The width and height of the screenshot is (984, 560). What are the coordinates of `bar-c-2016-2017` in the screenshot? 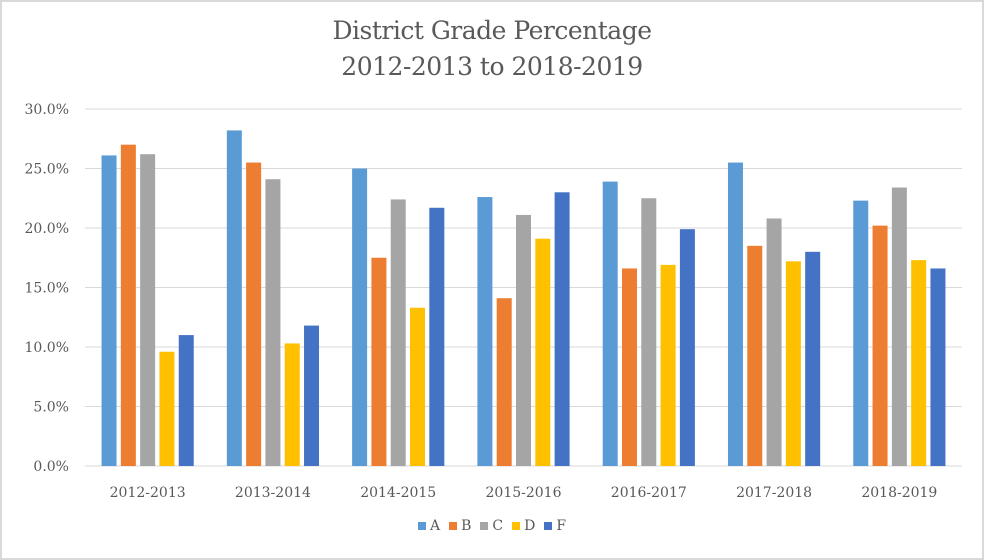 It's located at (649, 332).